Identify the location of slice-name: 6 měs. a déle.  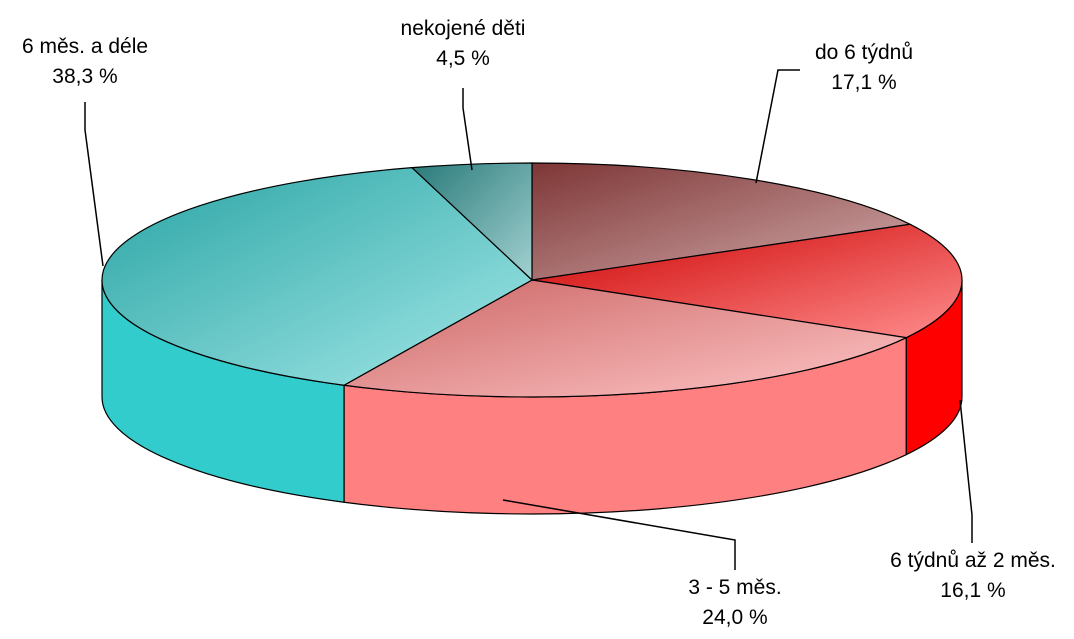
(85, 46).